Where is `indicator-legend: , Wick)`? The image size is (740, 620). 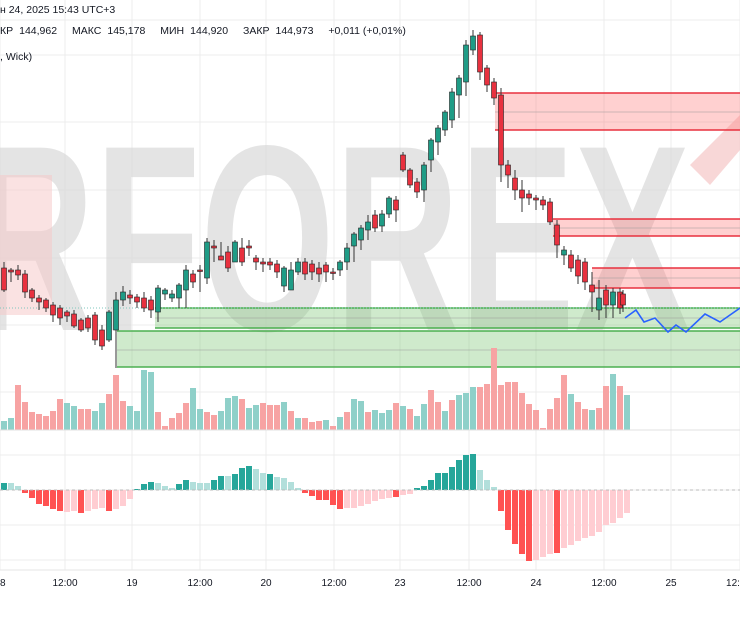
indicator-legend: , Wick) is located at coordinates (16, 57).